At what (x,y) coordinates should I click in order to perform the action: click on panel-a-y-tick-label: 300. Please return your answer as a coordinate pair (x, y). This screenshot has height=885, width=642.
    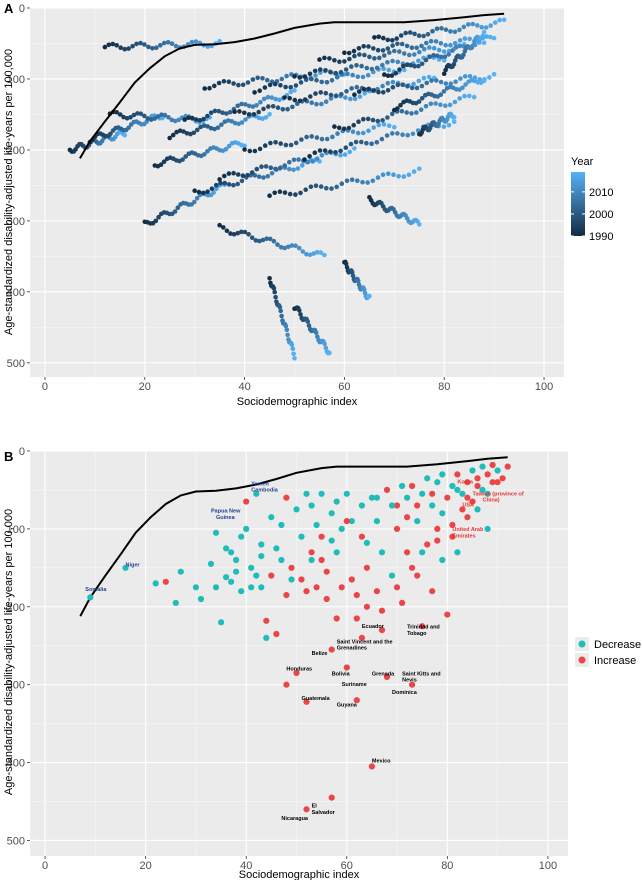
    Looking at the image, I should click on (16, 222).